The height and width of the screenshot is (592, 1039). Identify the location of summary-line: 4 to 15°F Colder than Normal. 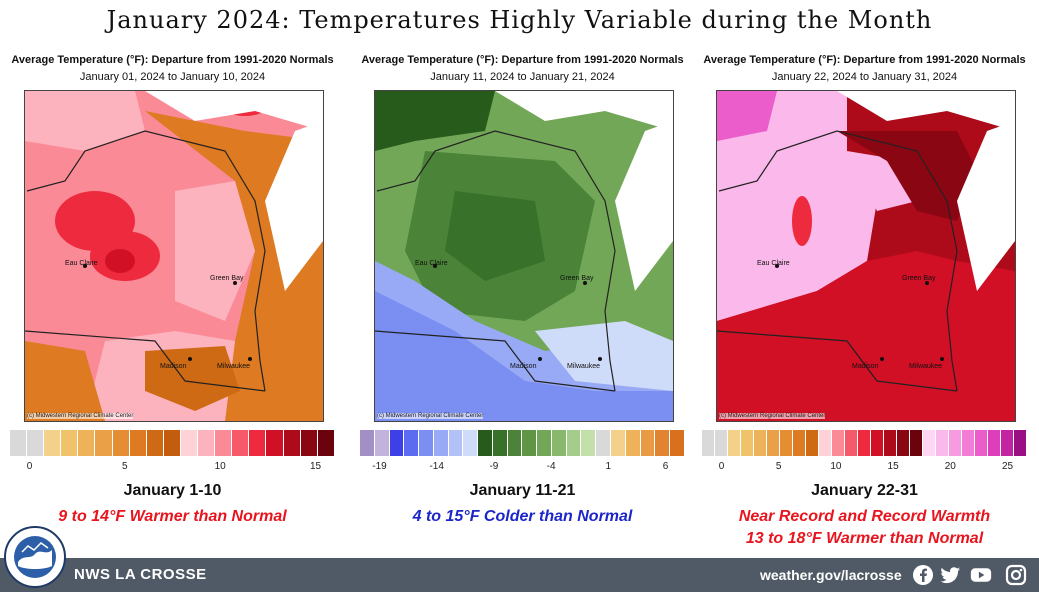
(522, 516).